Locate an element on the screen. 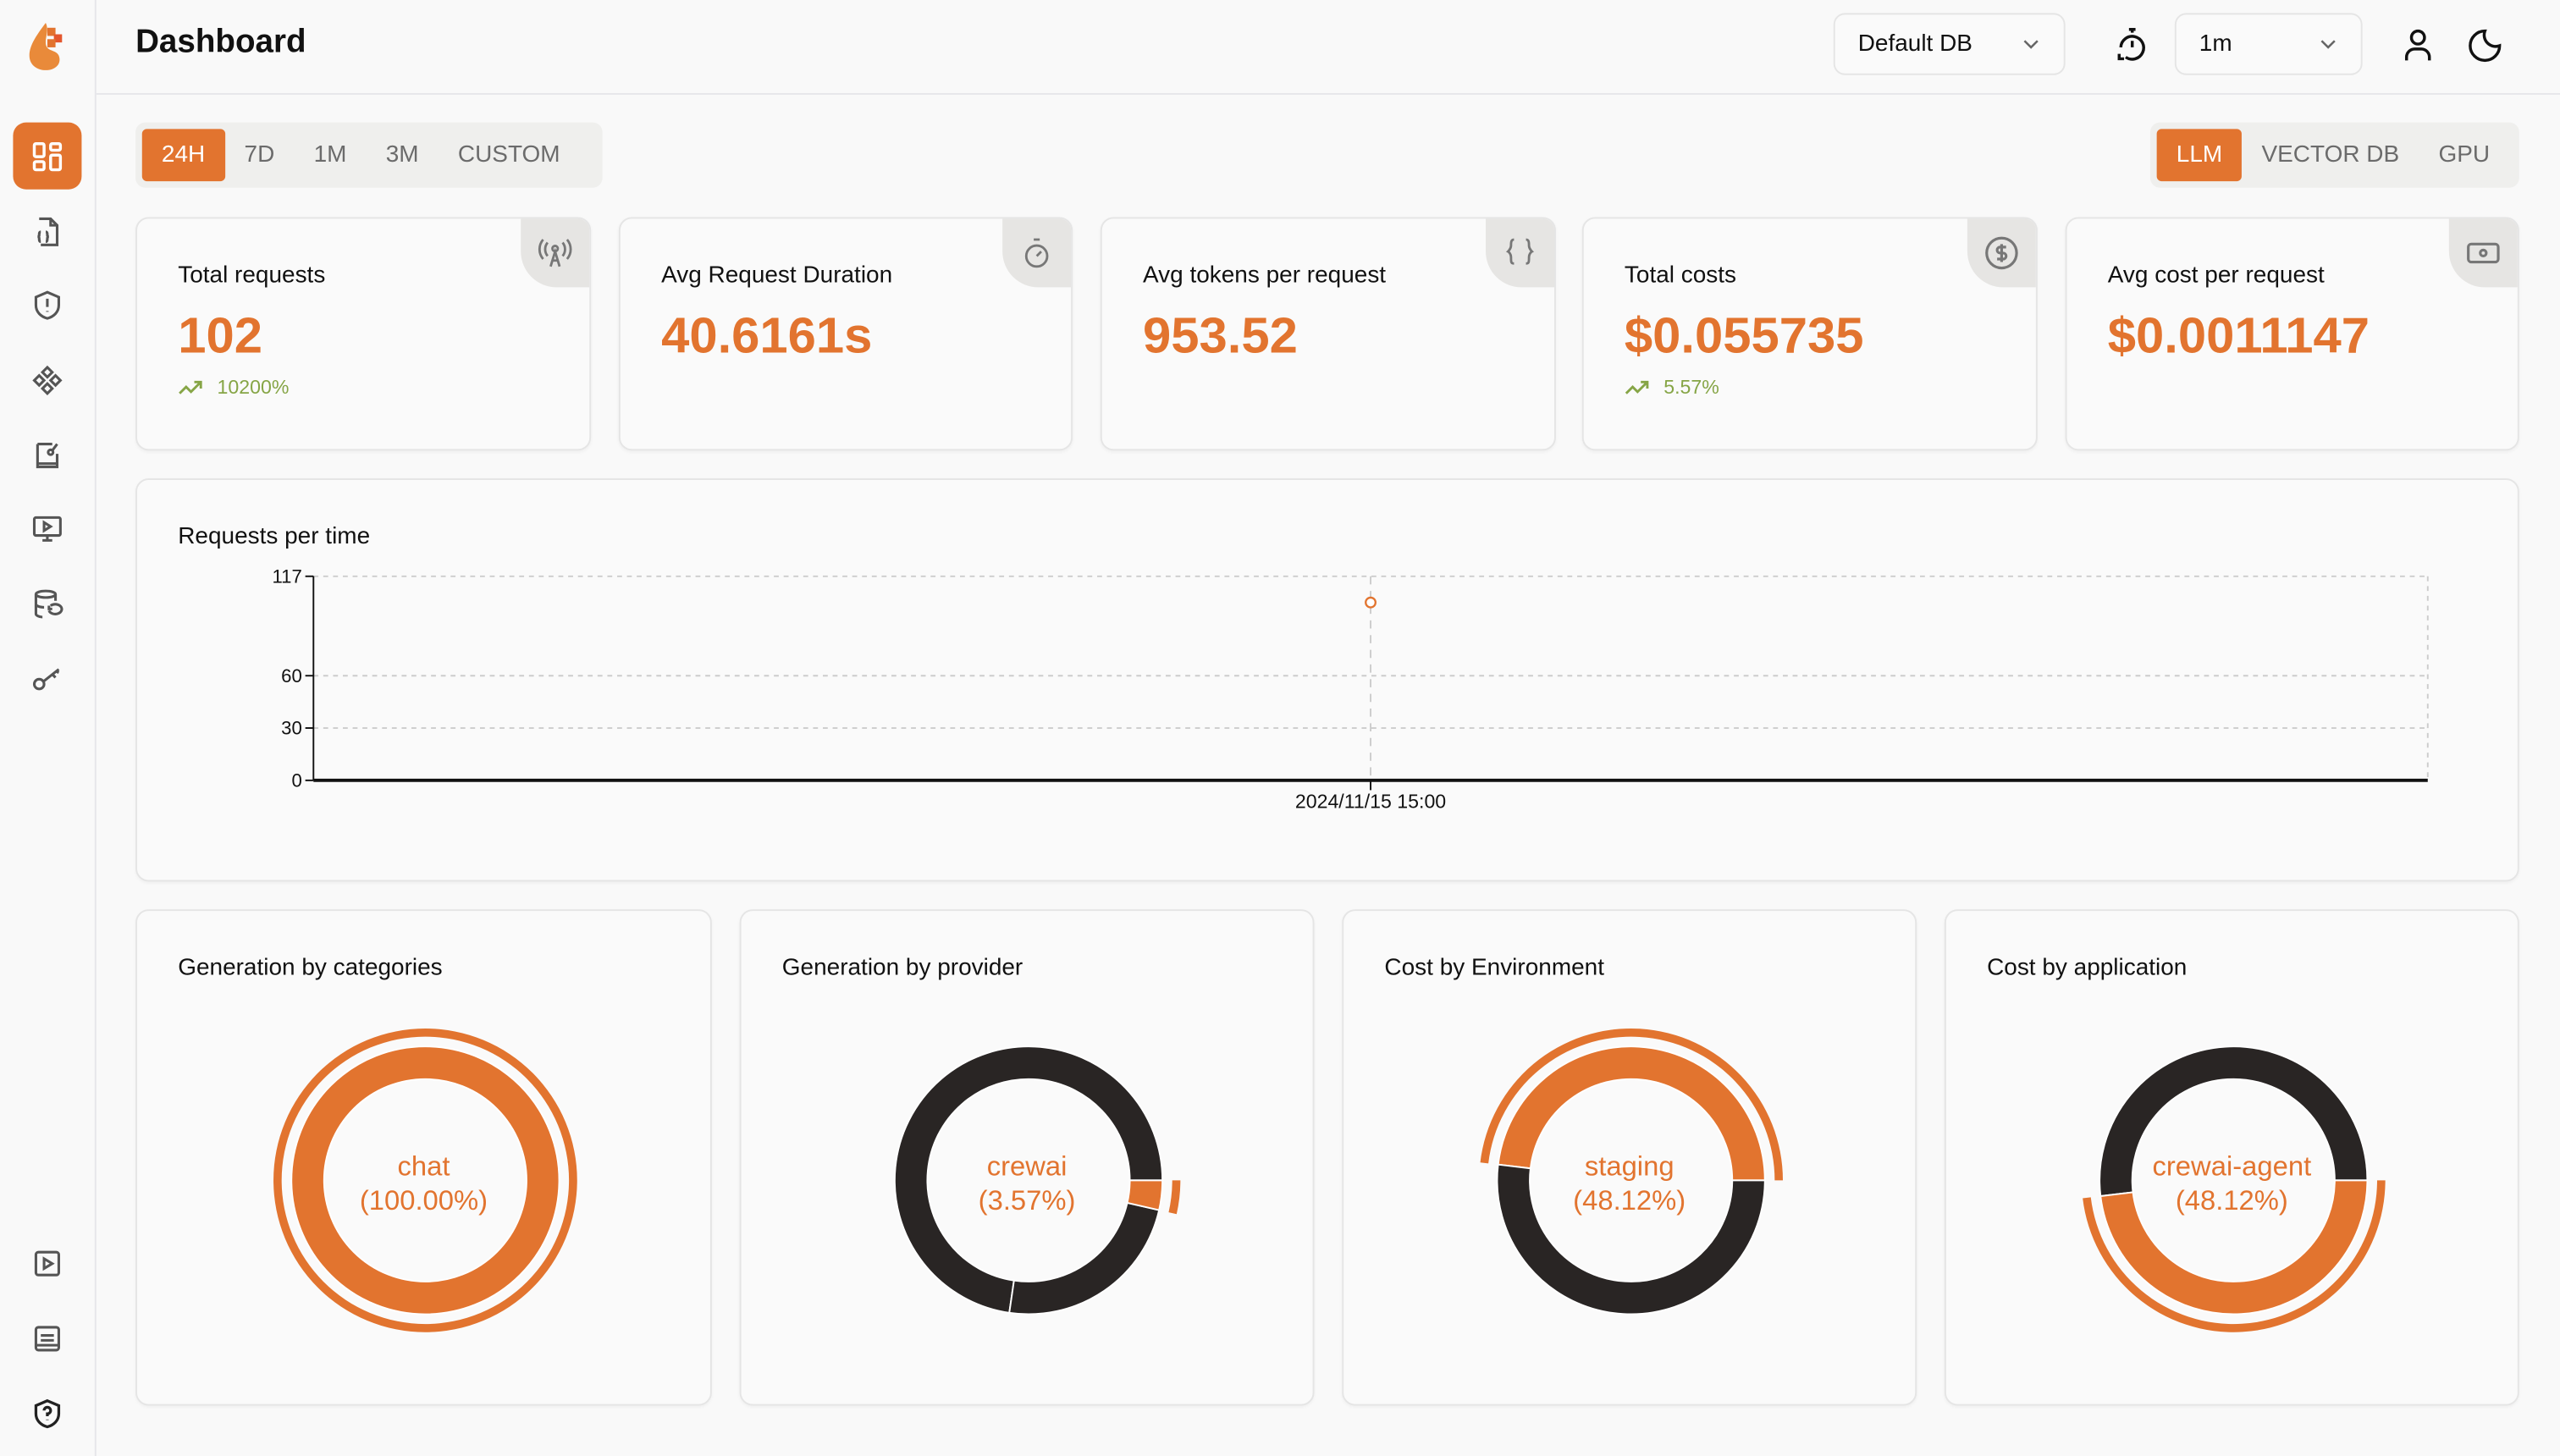 This screenshot has width=2560, height=1456. stat-card-total-costs: Total costs $0.055735 5.57% is located at coordinates (1809, 334).